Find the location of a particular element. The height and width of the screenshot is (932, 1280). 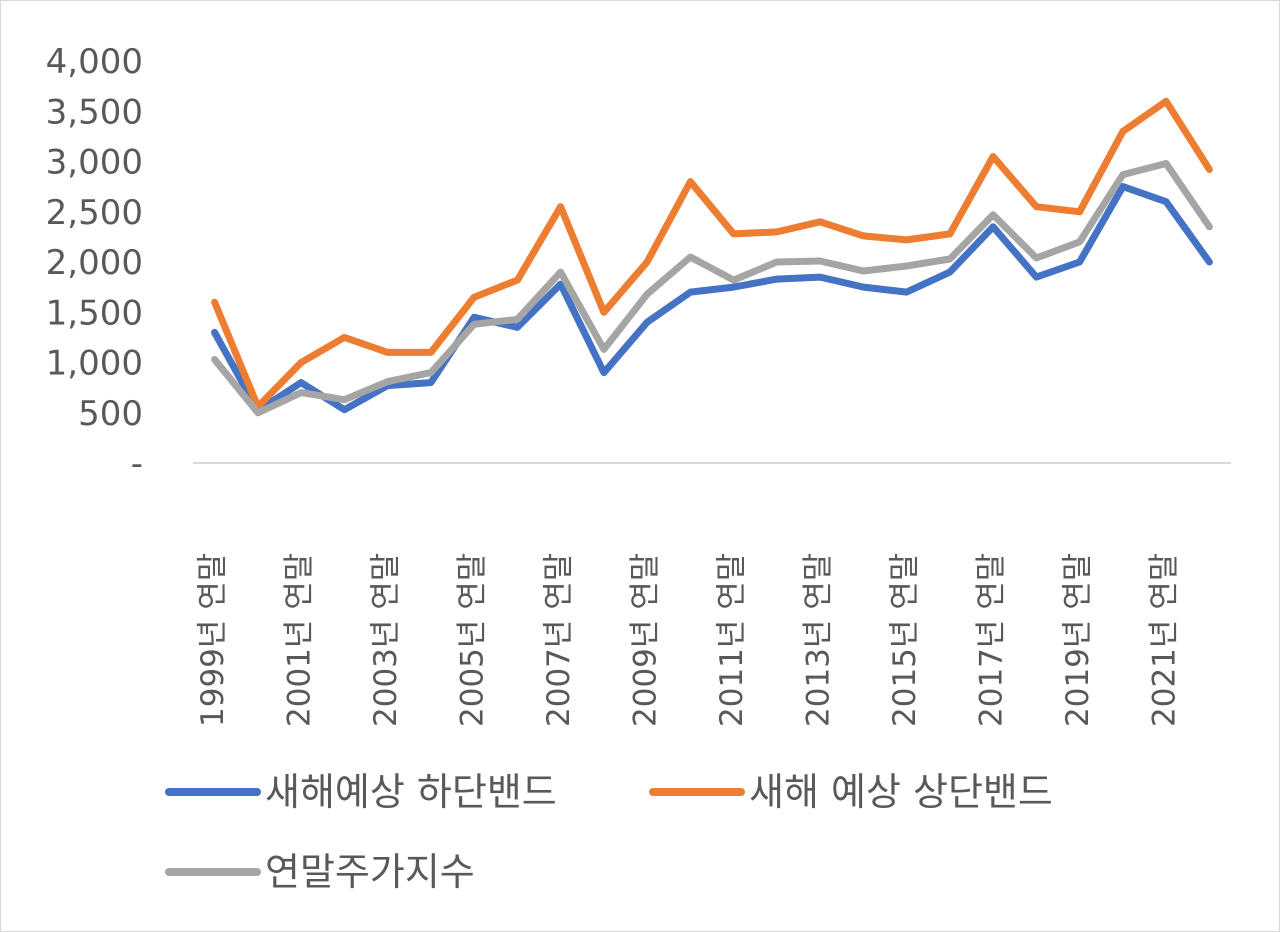

y-tick-label: 3,500 is located at coordinates (94, 112).